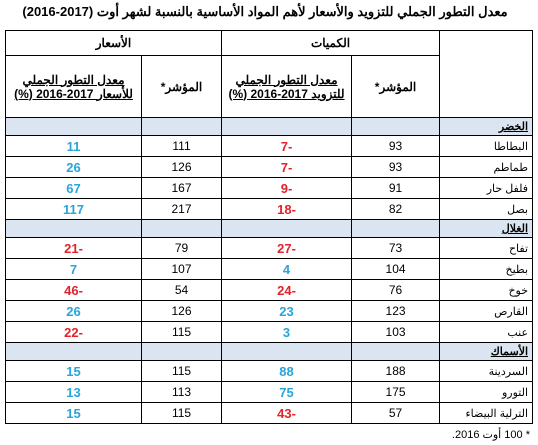 The width and height of the screenshot is (538, 445). I want to click on rate-cell: 88, so click(287, 371).